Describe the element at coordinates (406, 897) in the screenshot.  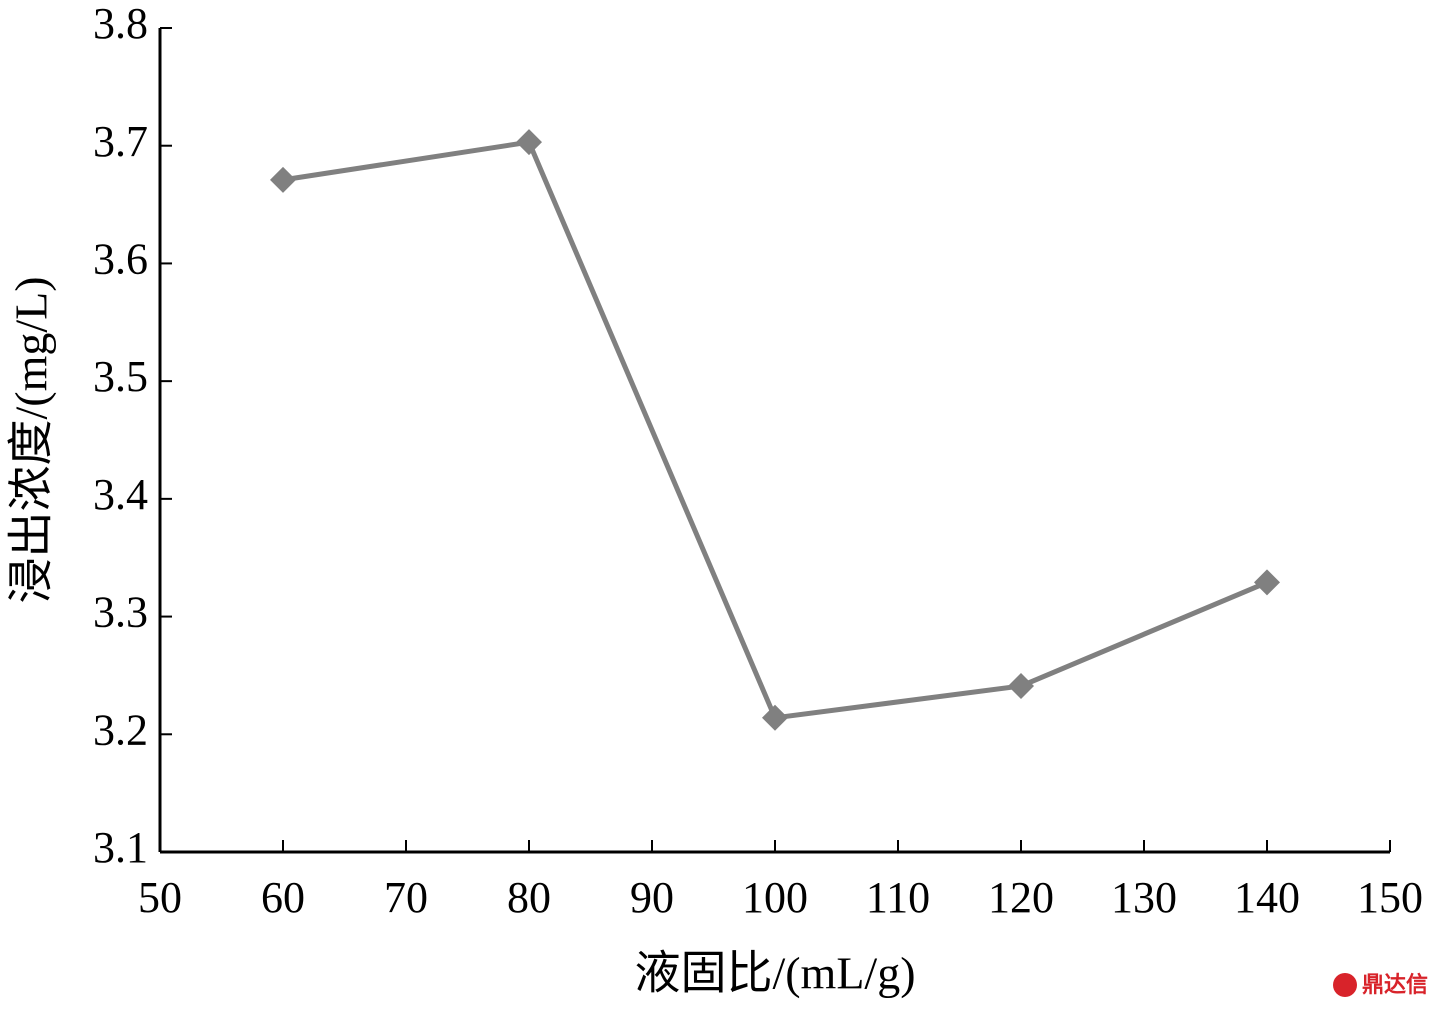
I see `x-tick-label: 70` at that location.